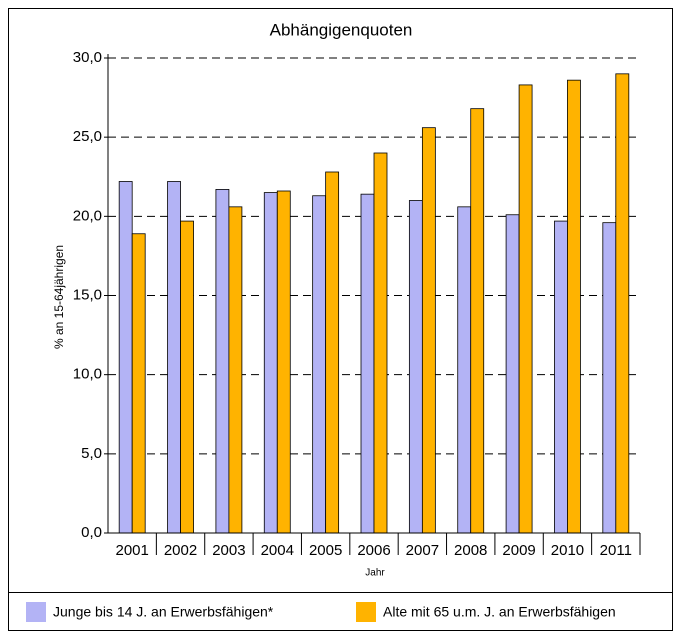 This screenshot has height=639, width=681. I want to click on x-tick-label: 2009, so click(518, 550).